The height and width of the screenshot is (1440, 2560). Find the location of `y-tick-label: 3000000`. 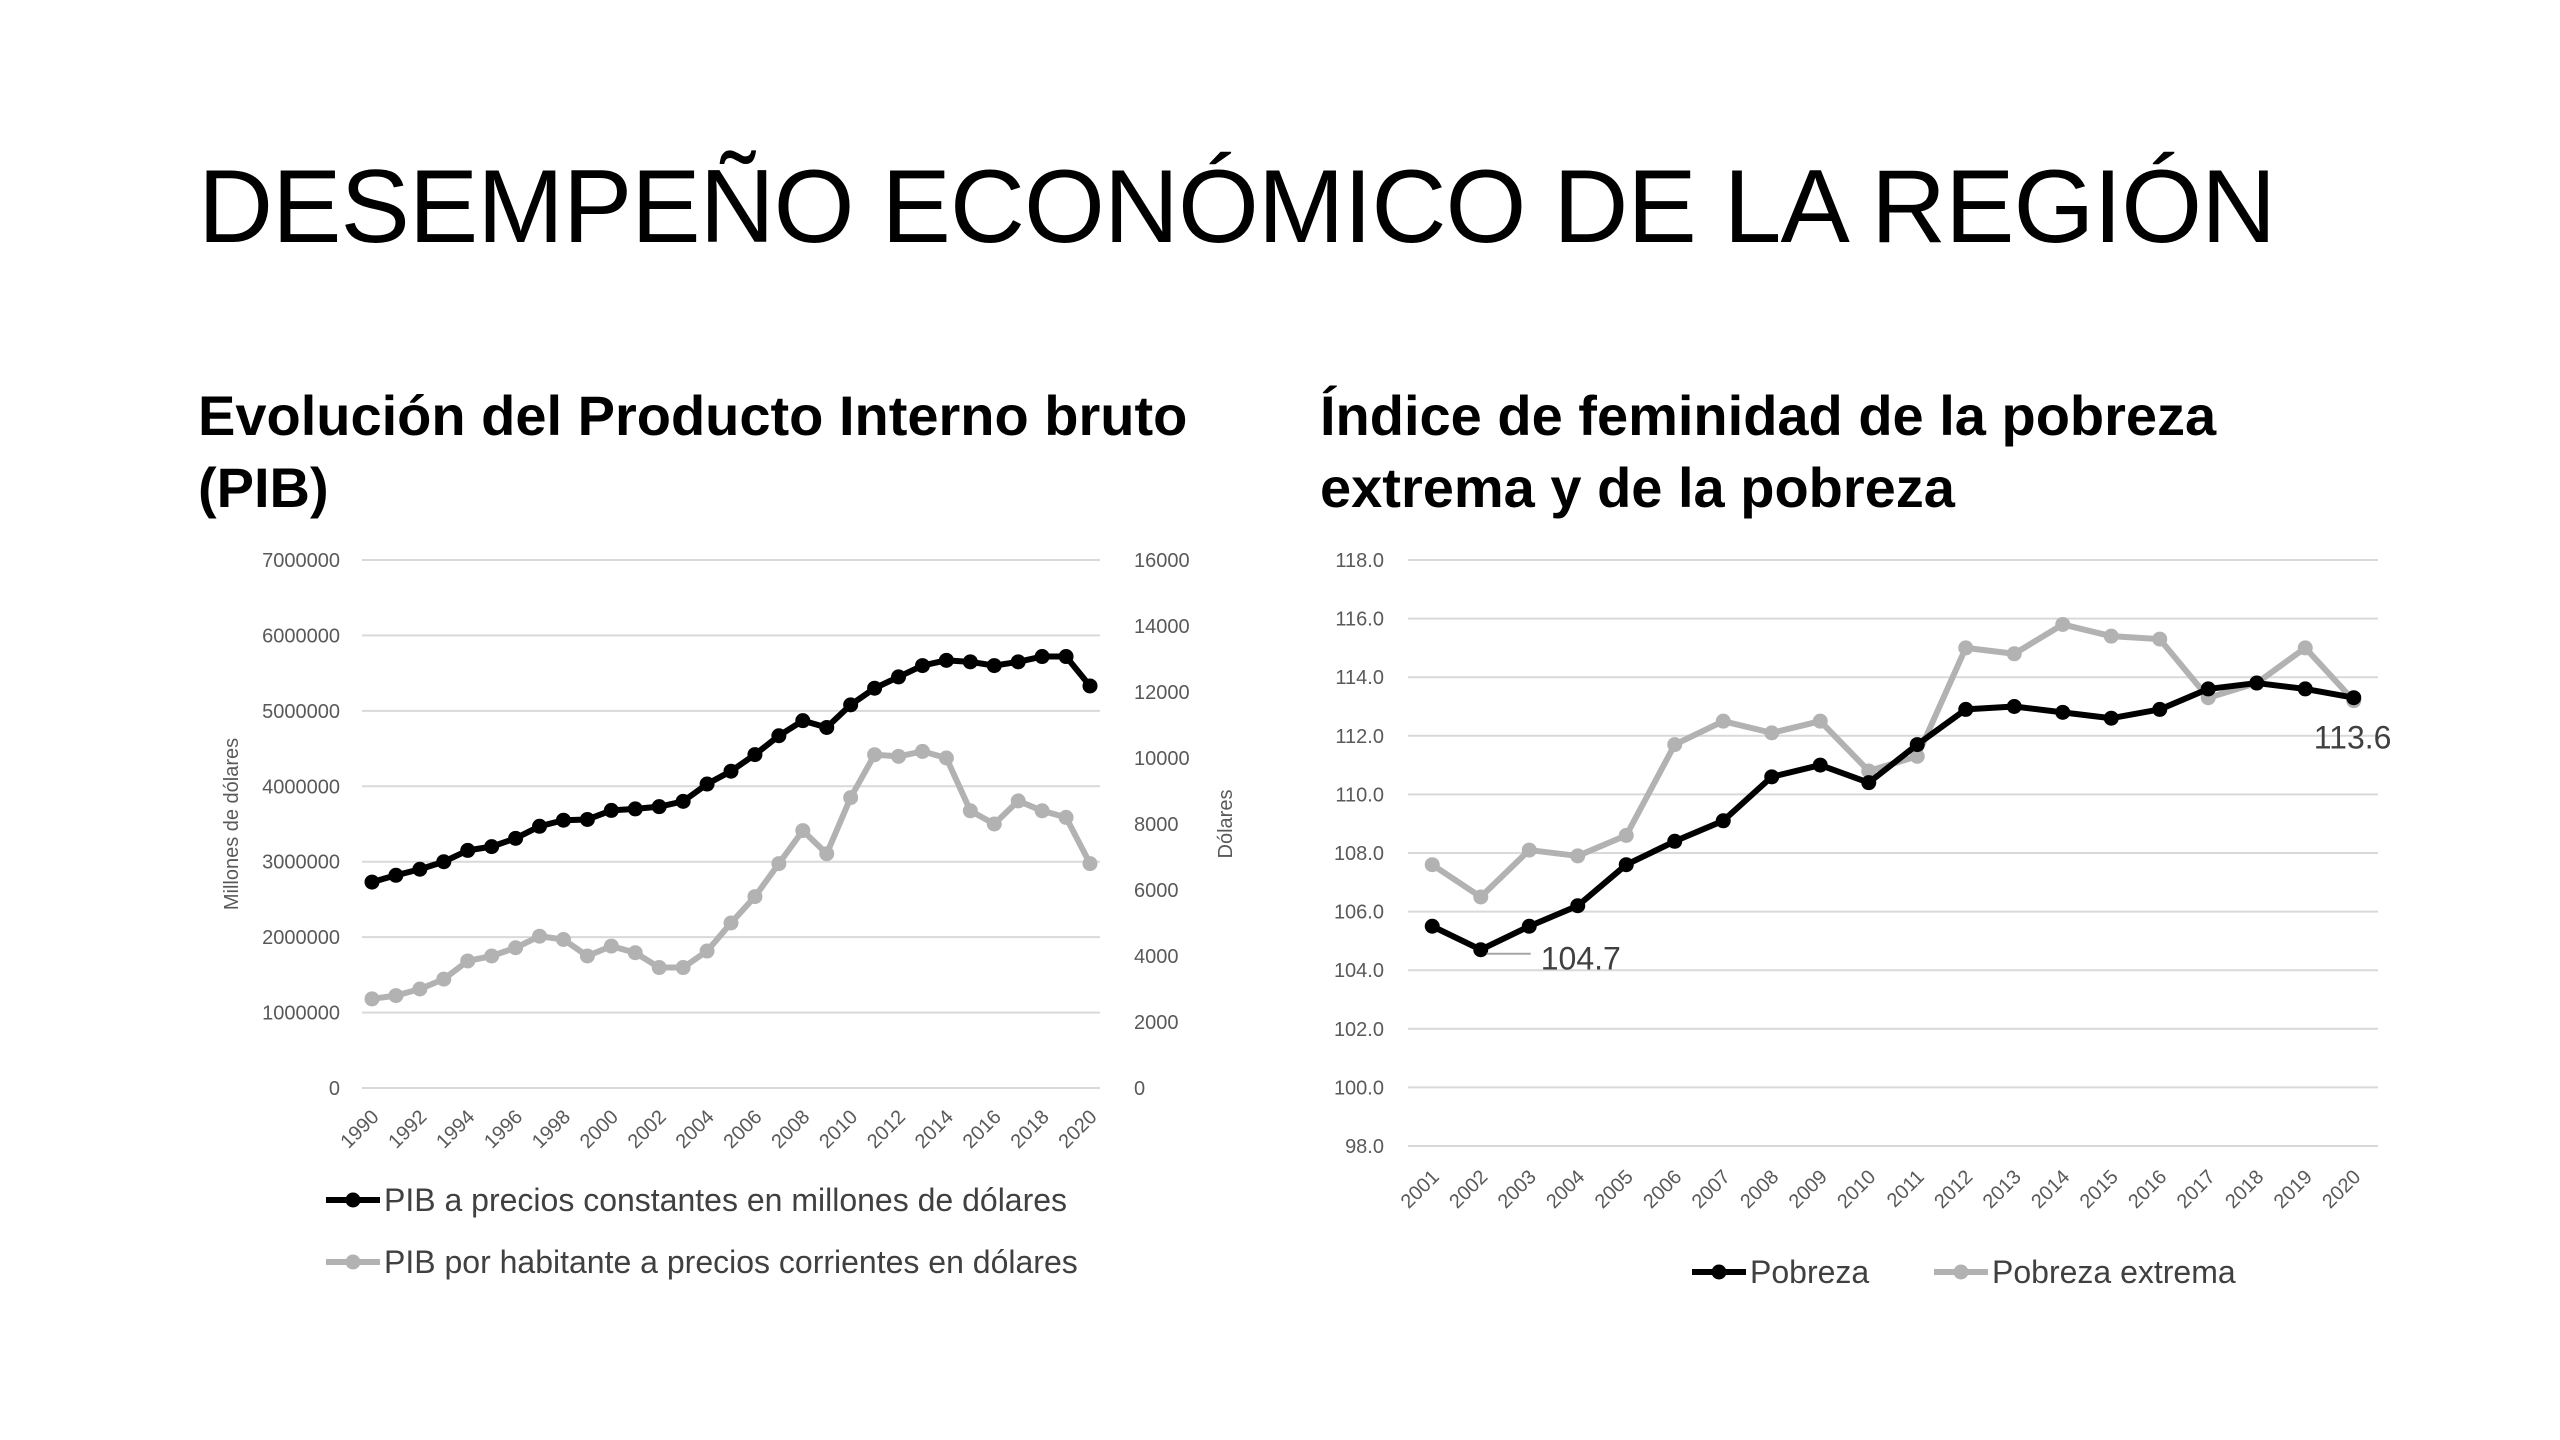

y-tick-label: 3000000 is located at coordinates (301, 863).